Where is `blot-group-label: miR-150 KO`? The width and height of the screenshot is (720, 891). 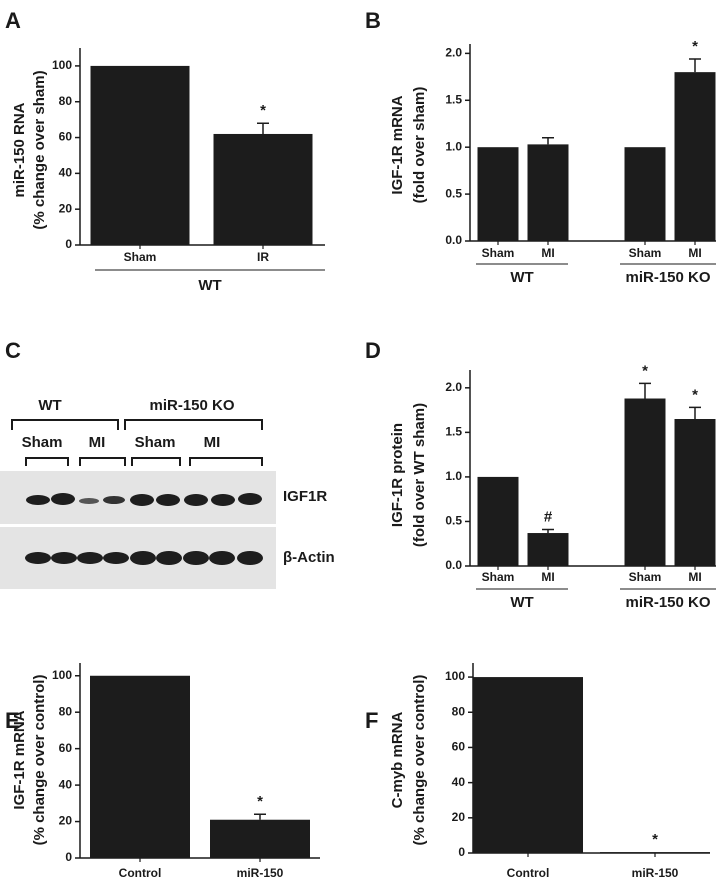
blot-group-label: miR-150 KO is located at coordinates (191, 405).